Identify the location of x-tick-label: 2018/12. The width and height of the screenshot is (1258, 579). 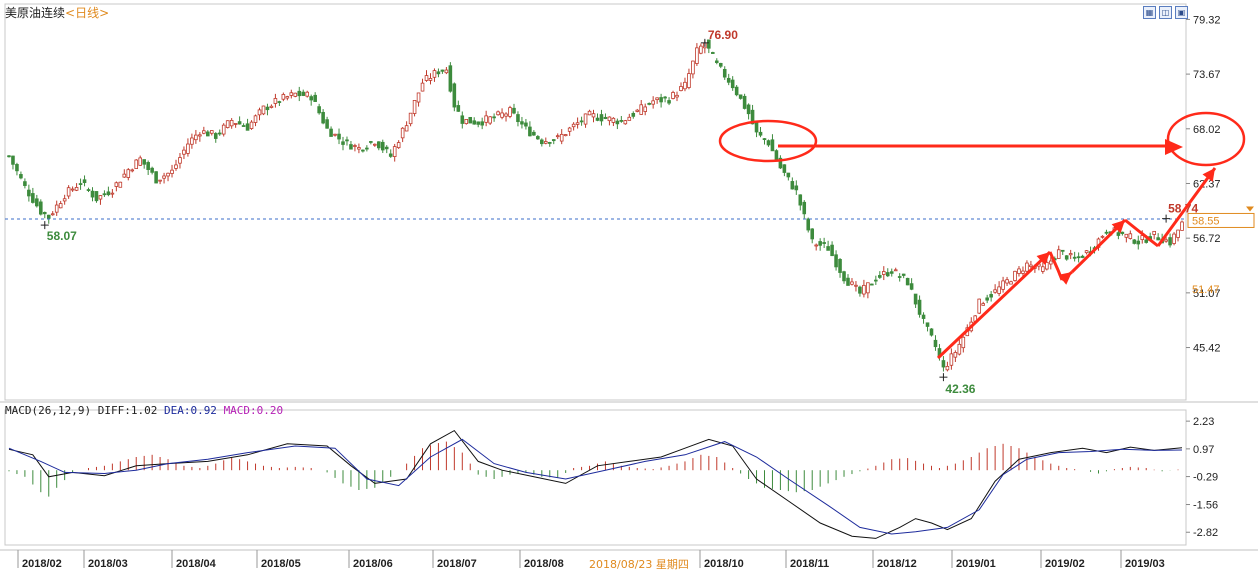
(897, 564).